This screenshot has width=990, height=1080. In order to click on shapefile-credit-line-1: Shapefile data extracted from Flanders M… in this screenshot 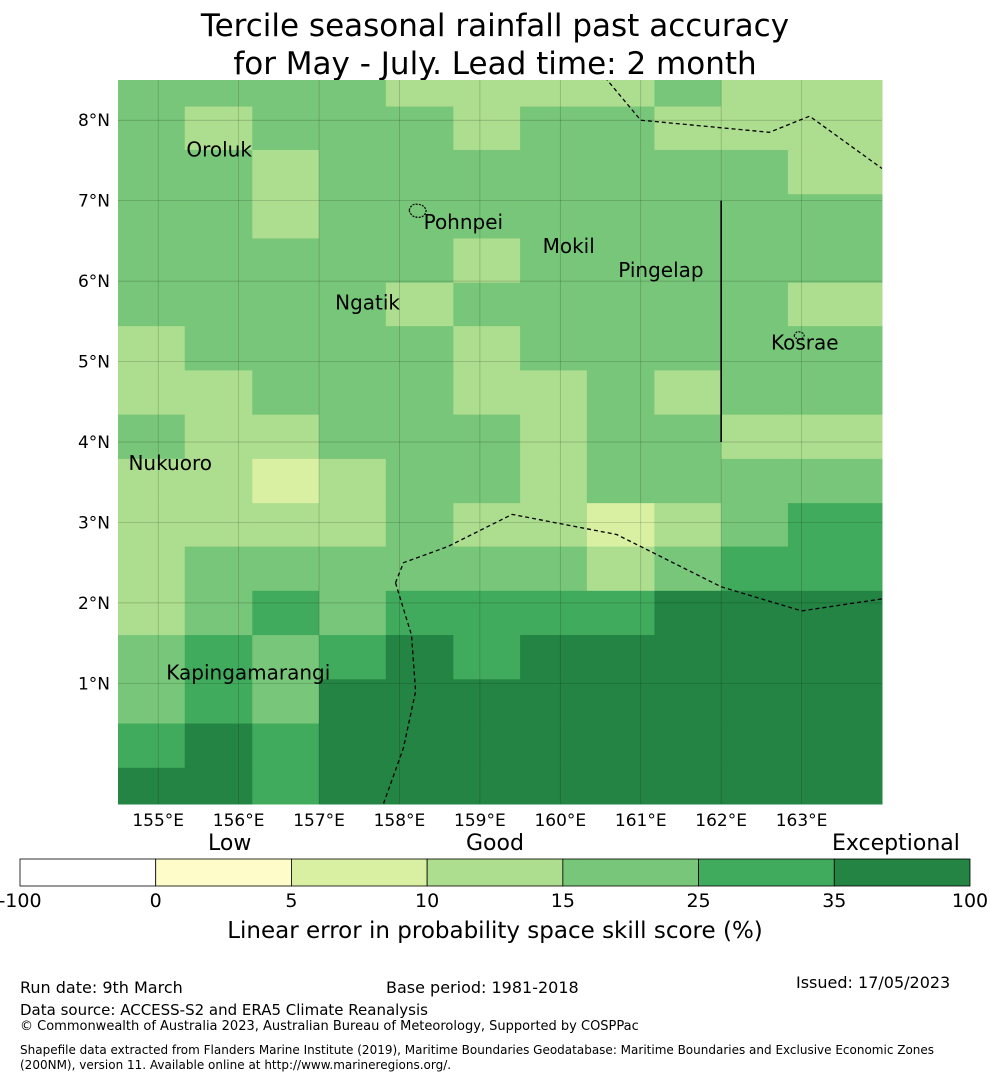, I will do `click(477, 1050)`.